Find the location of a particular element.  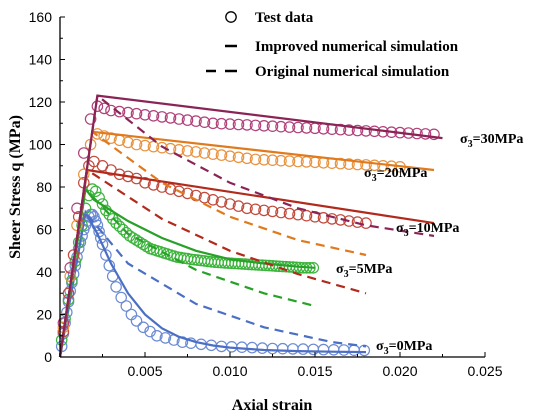

y-tick-label: 0 is located at coordinates (48, 357).